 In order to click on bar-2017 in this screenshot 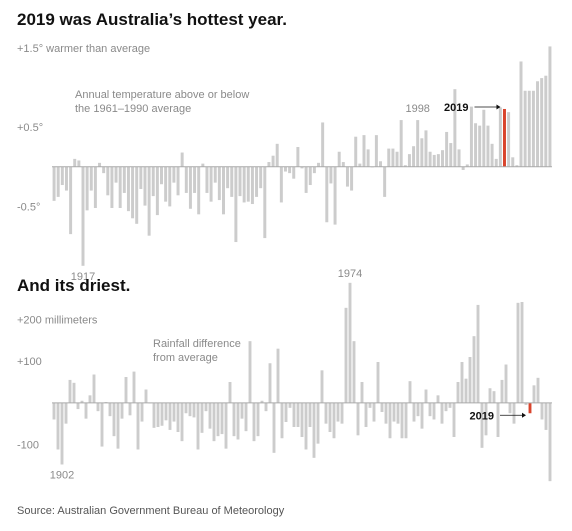, I will do `click(496, 162)`.